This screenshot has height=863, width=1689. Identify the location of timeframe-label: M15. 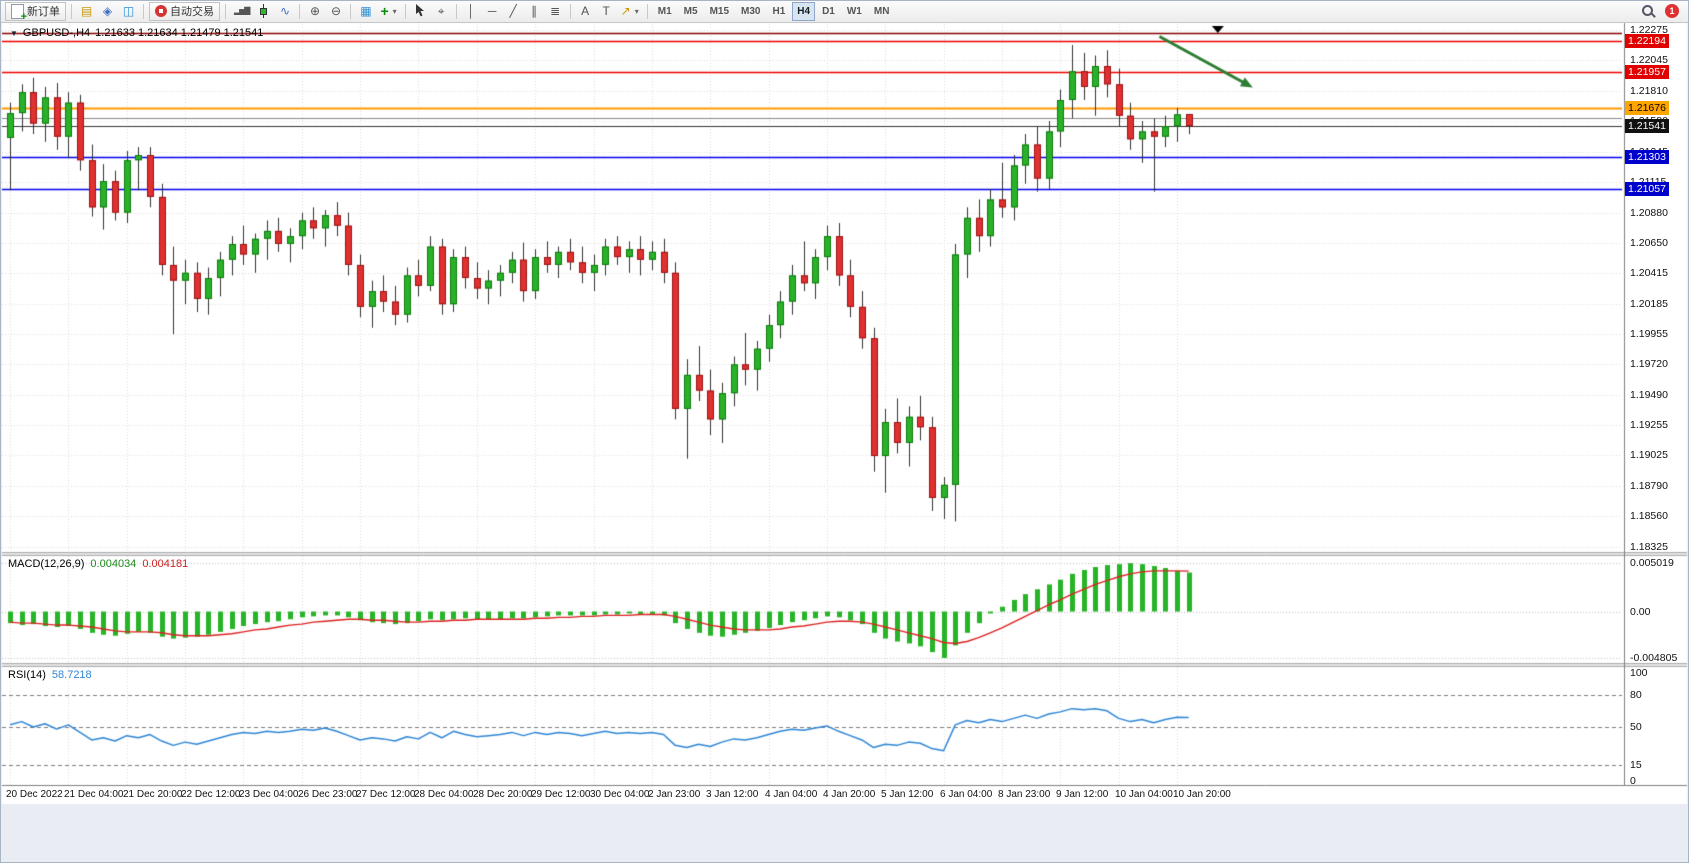
(719, 11).